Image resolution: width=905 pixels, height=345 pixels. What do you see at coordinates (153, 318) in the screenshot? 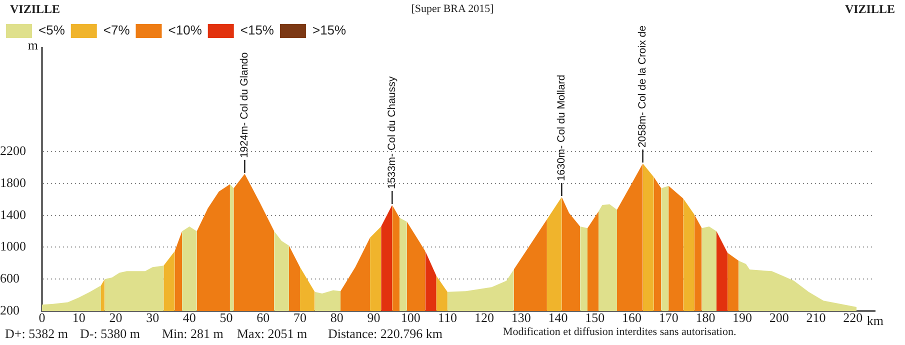
I see `x-tick-label: 30` at bounding box center [153, 318].